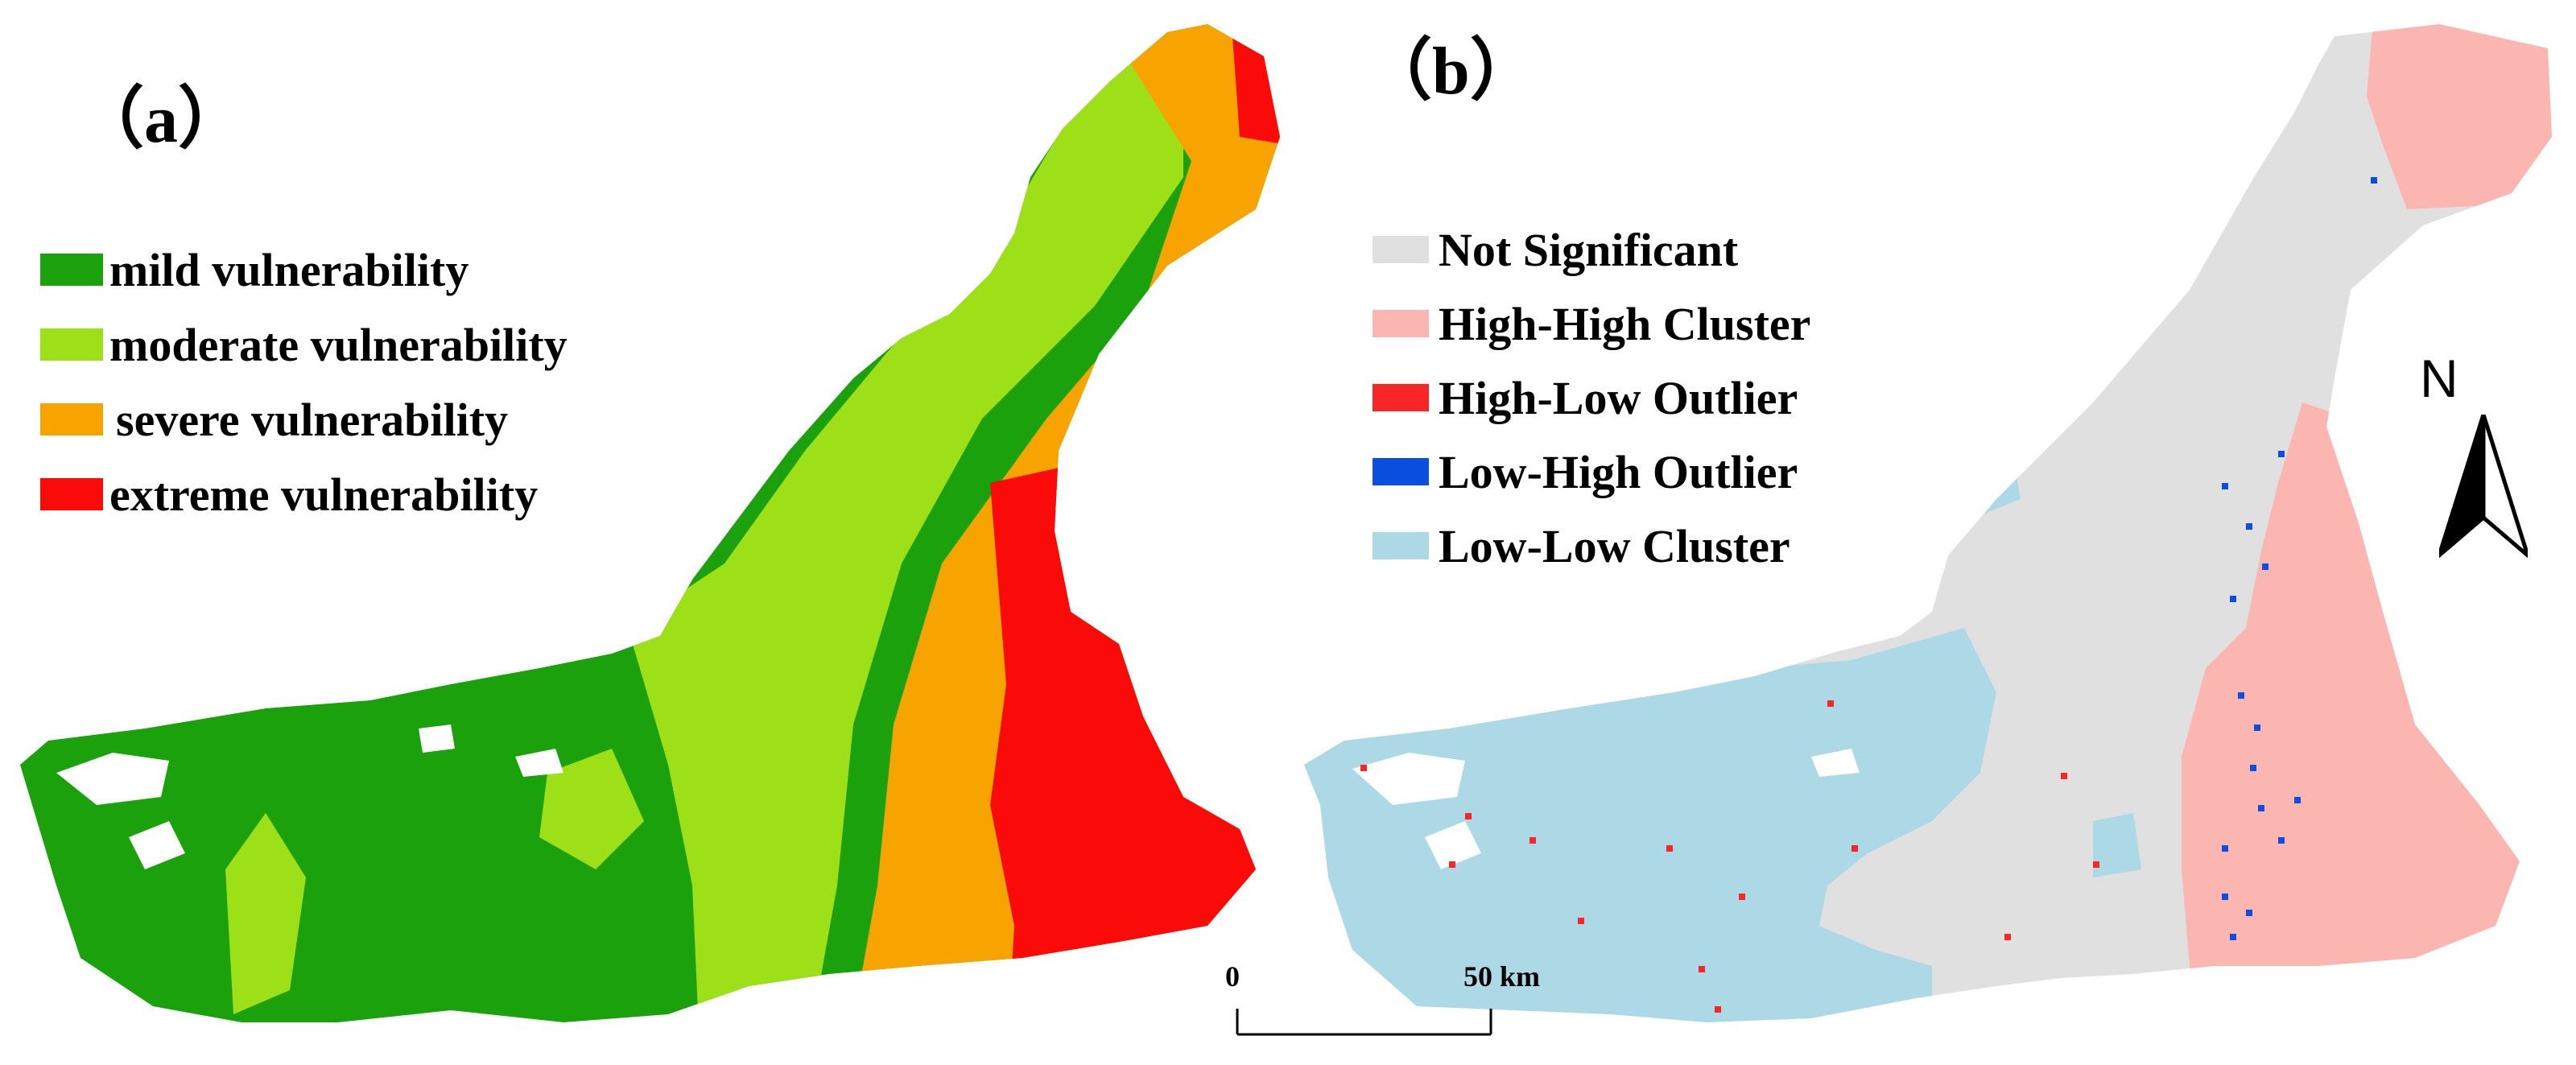 The width and height of the screenshot is (2576, 1065). I want to click on zone-high-high-north, so click(2459, 116).